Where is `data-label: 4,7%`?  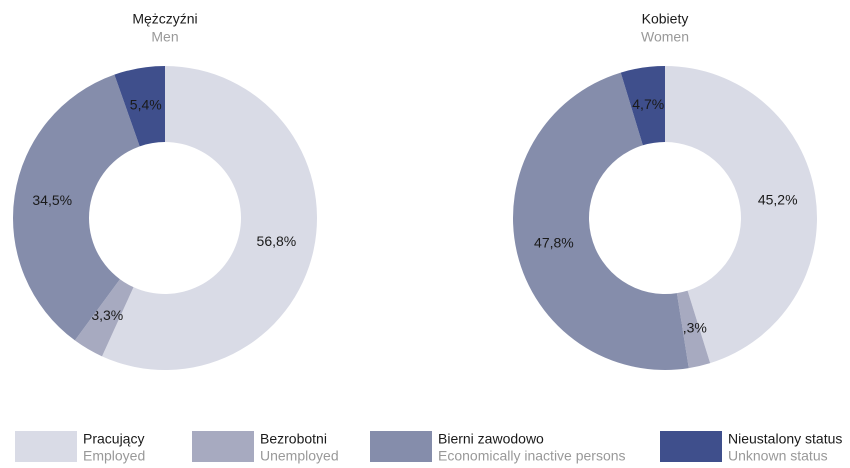 data-label: 4,7% is located at coordinates (648, 104).